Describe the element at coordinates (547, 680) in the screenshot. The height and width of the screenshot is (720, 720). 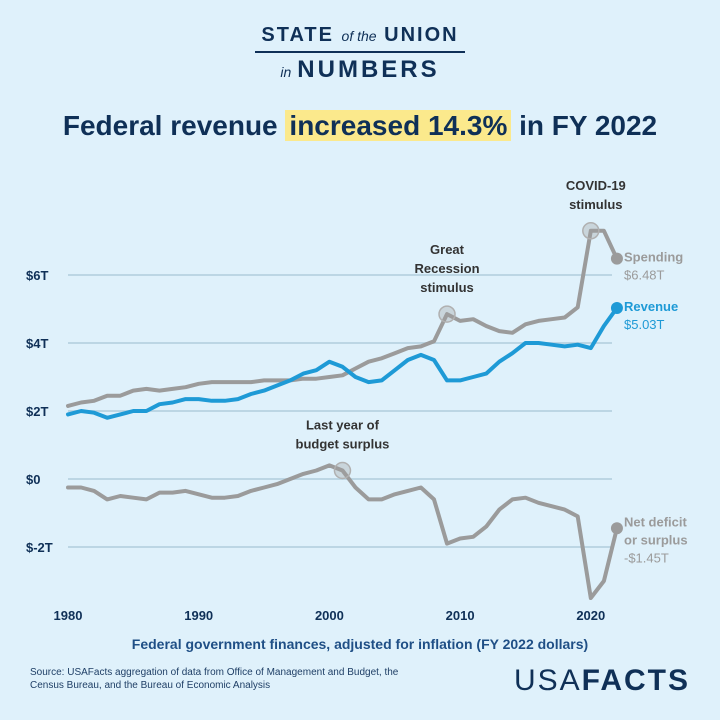
I see `logo-usa: USA` at that location.